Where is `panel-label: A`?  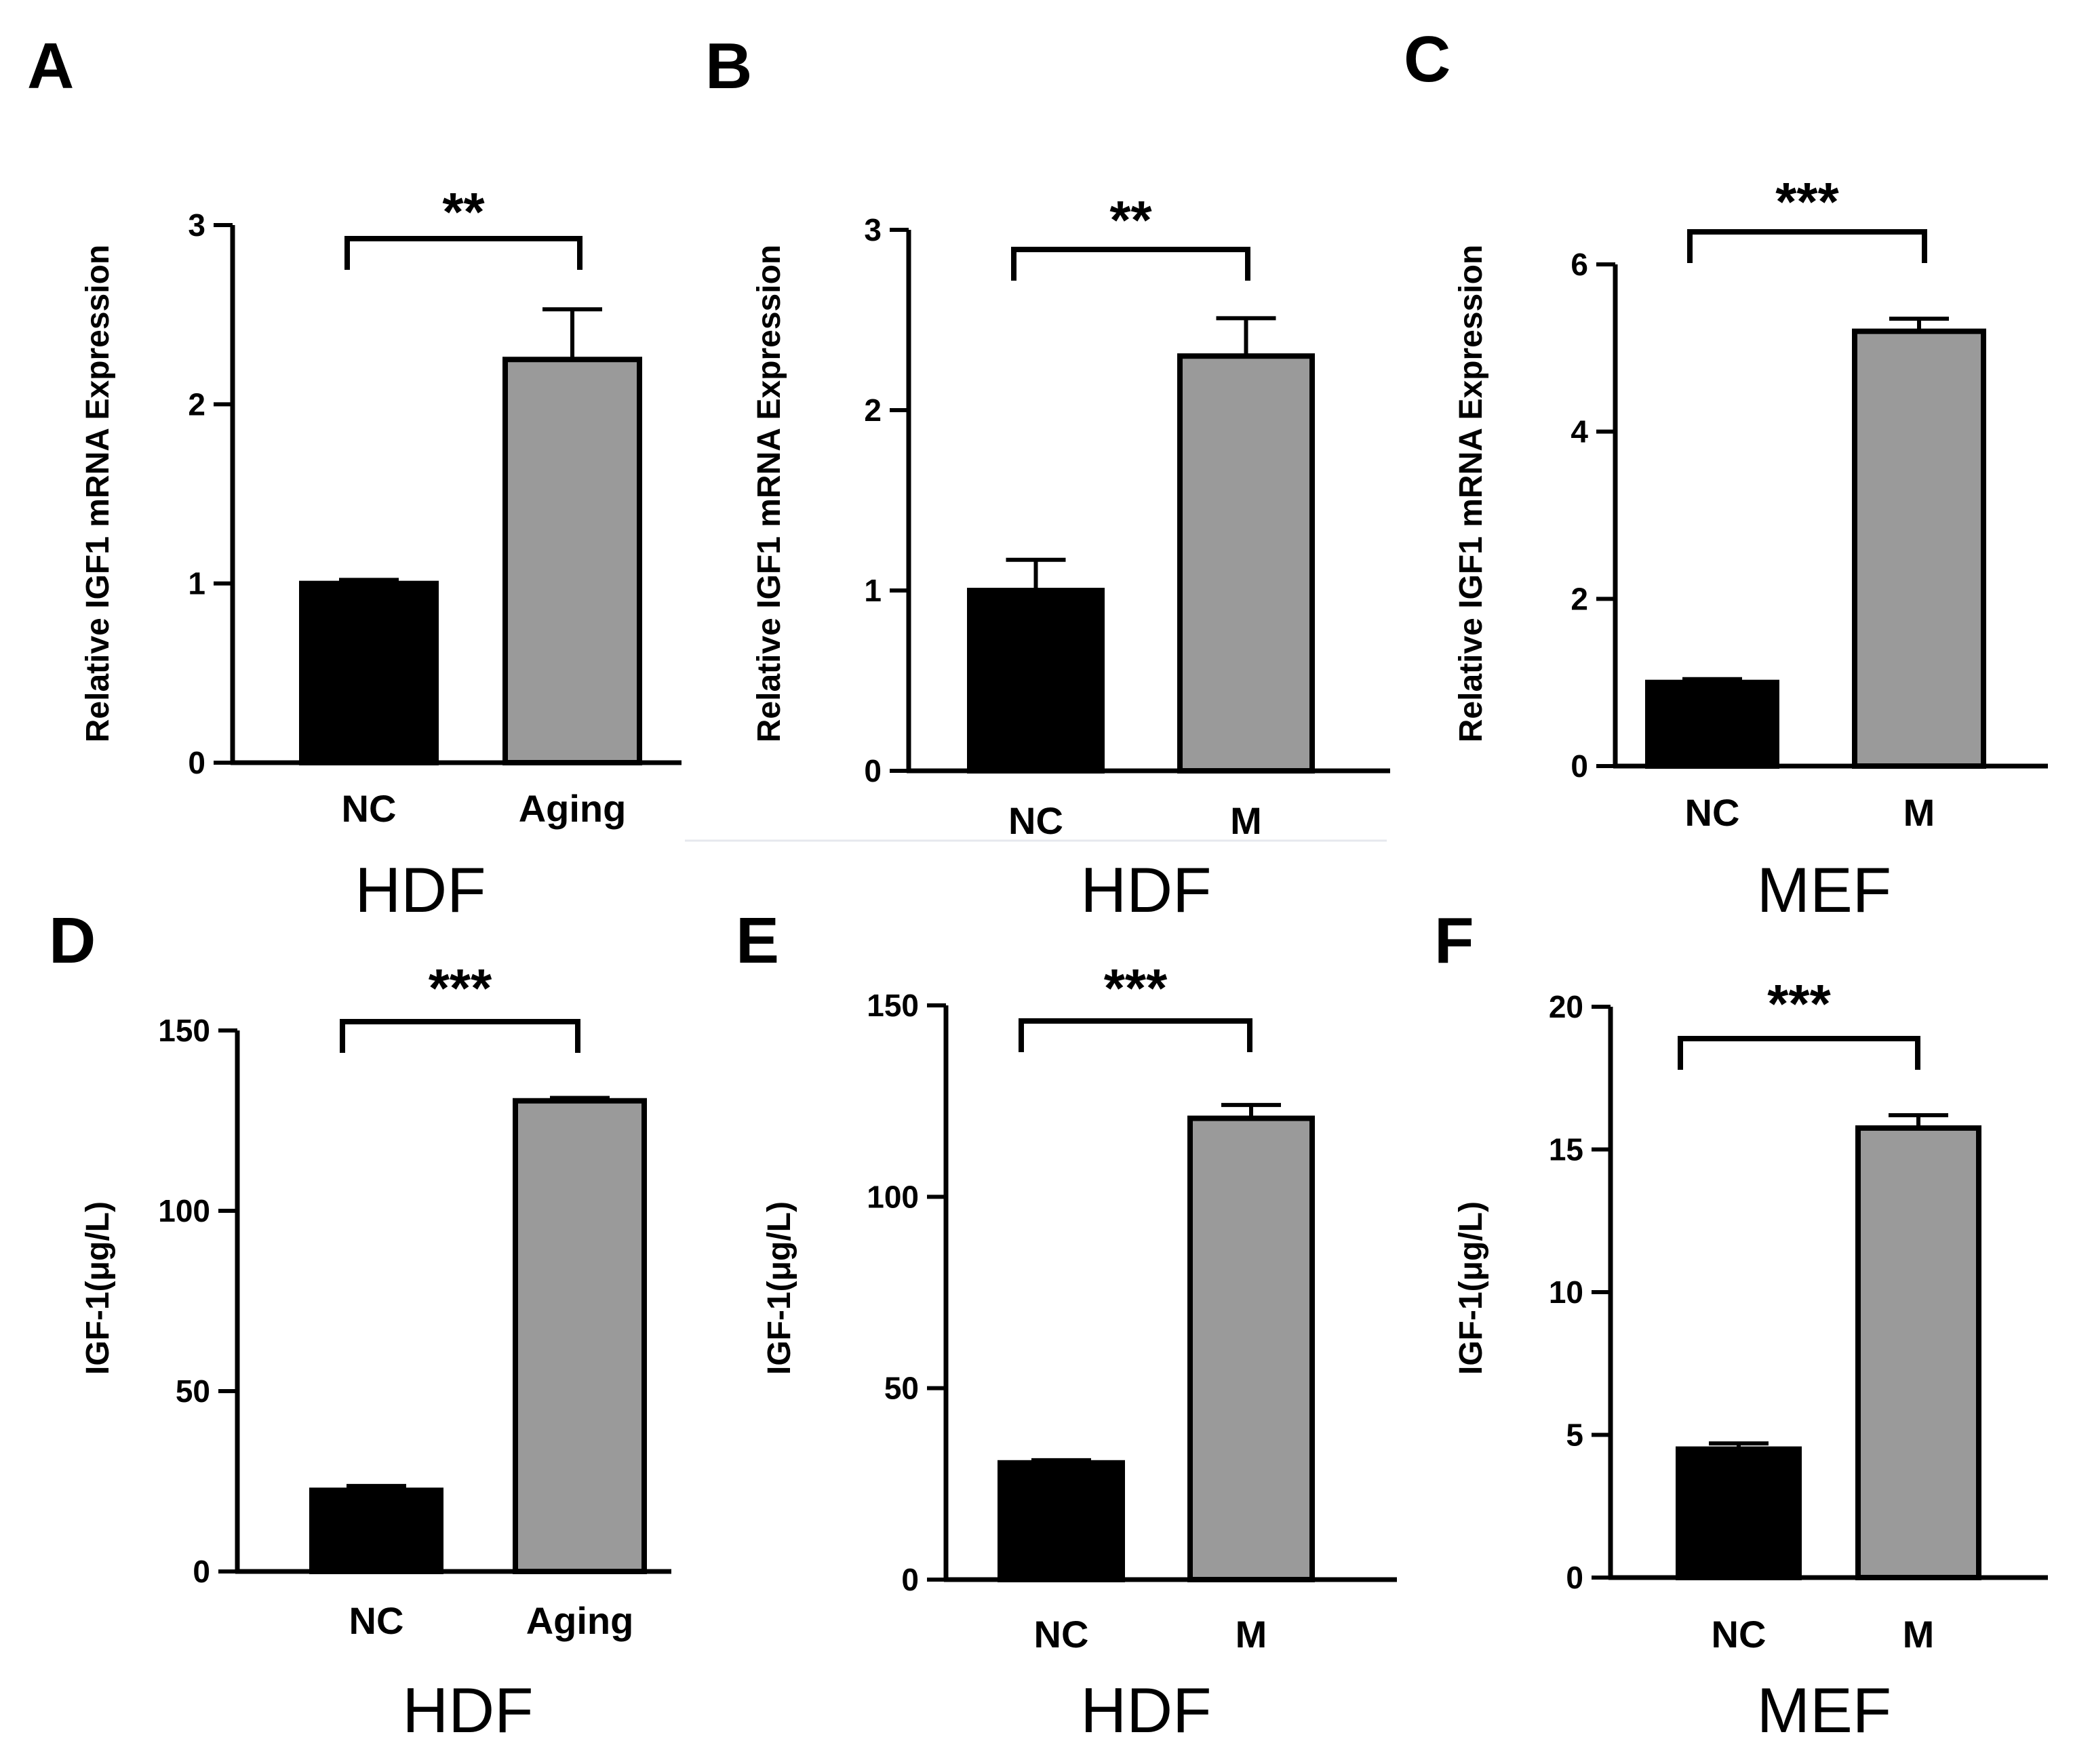
panel-label: A is located at coordinates (50, 66).